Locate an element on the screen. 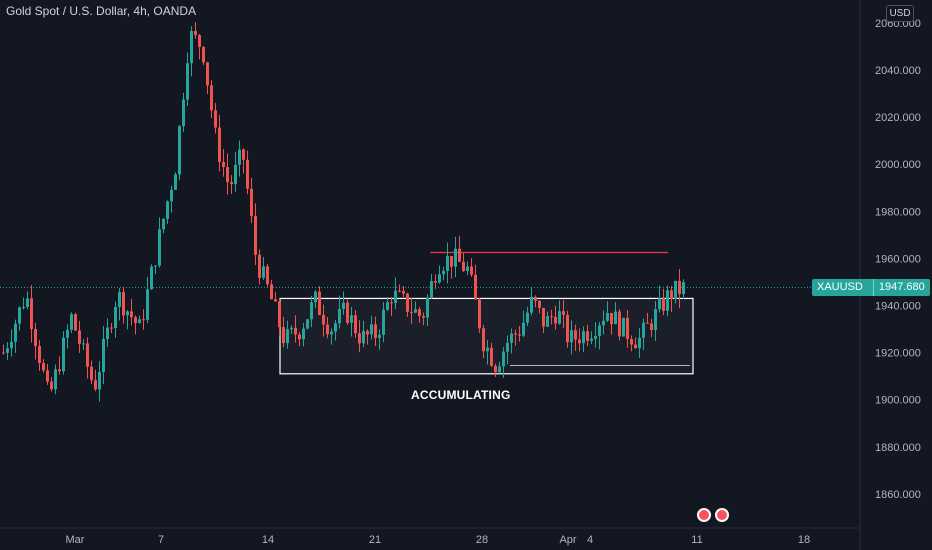 The height and width of the screenshot is (550, 932). y-tick-label: 2040.000 is located at coordinates (898, 71).